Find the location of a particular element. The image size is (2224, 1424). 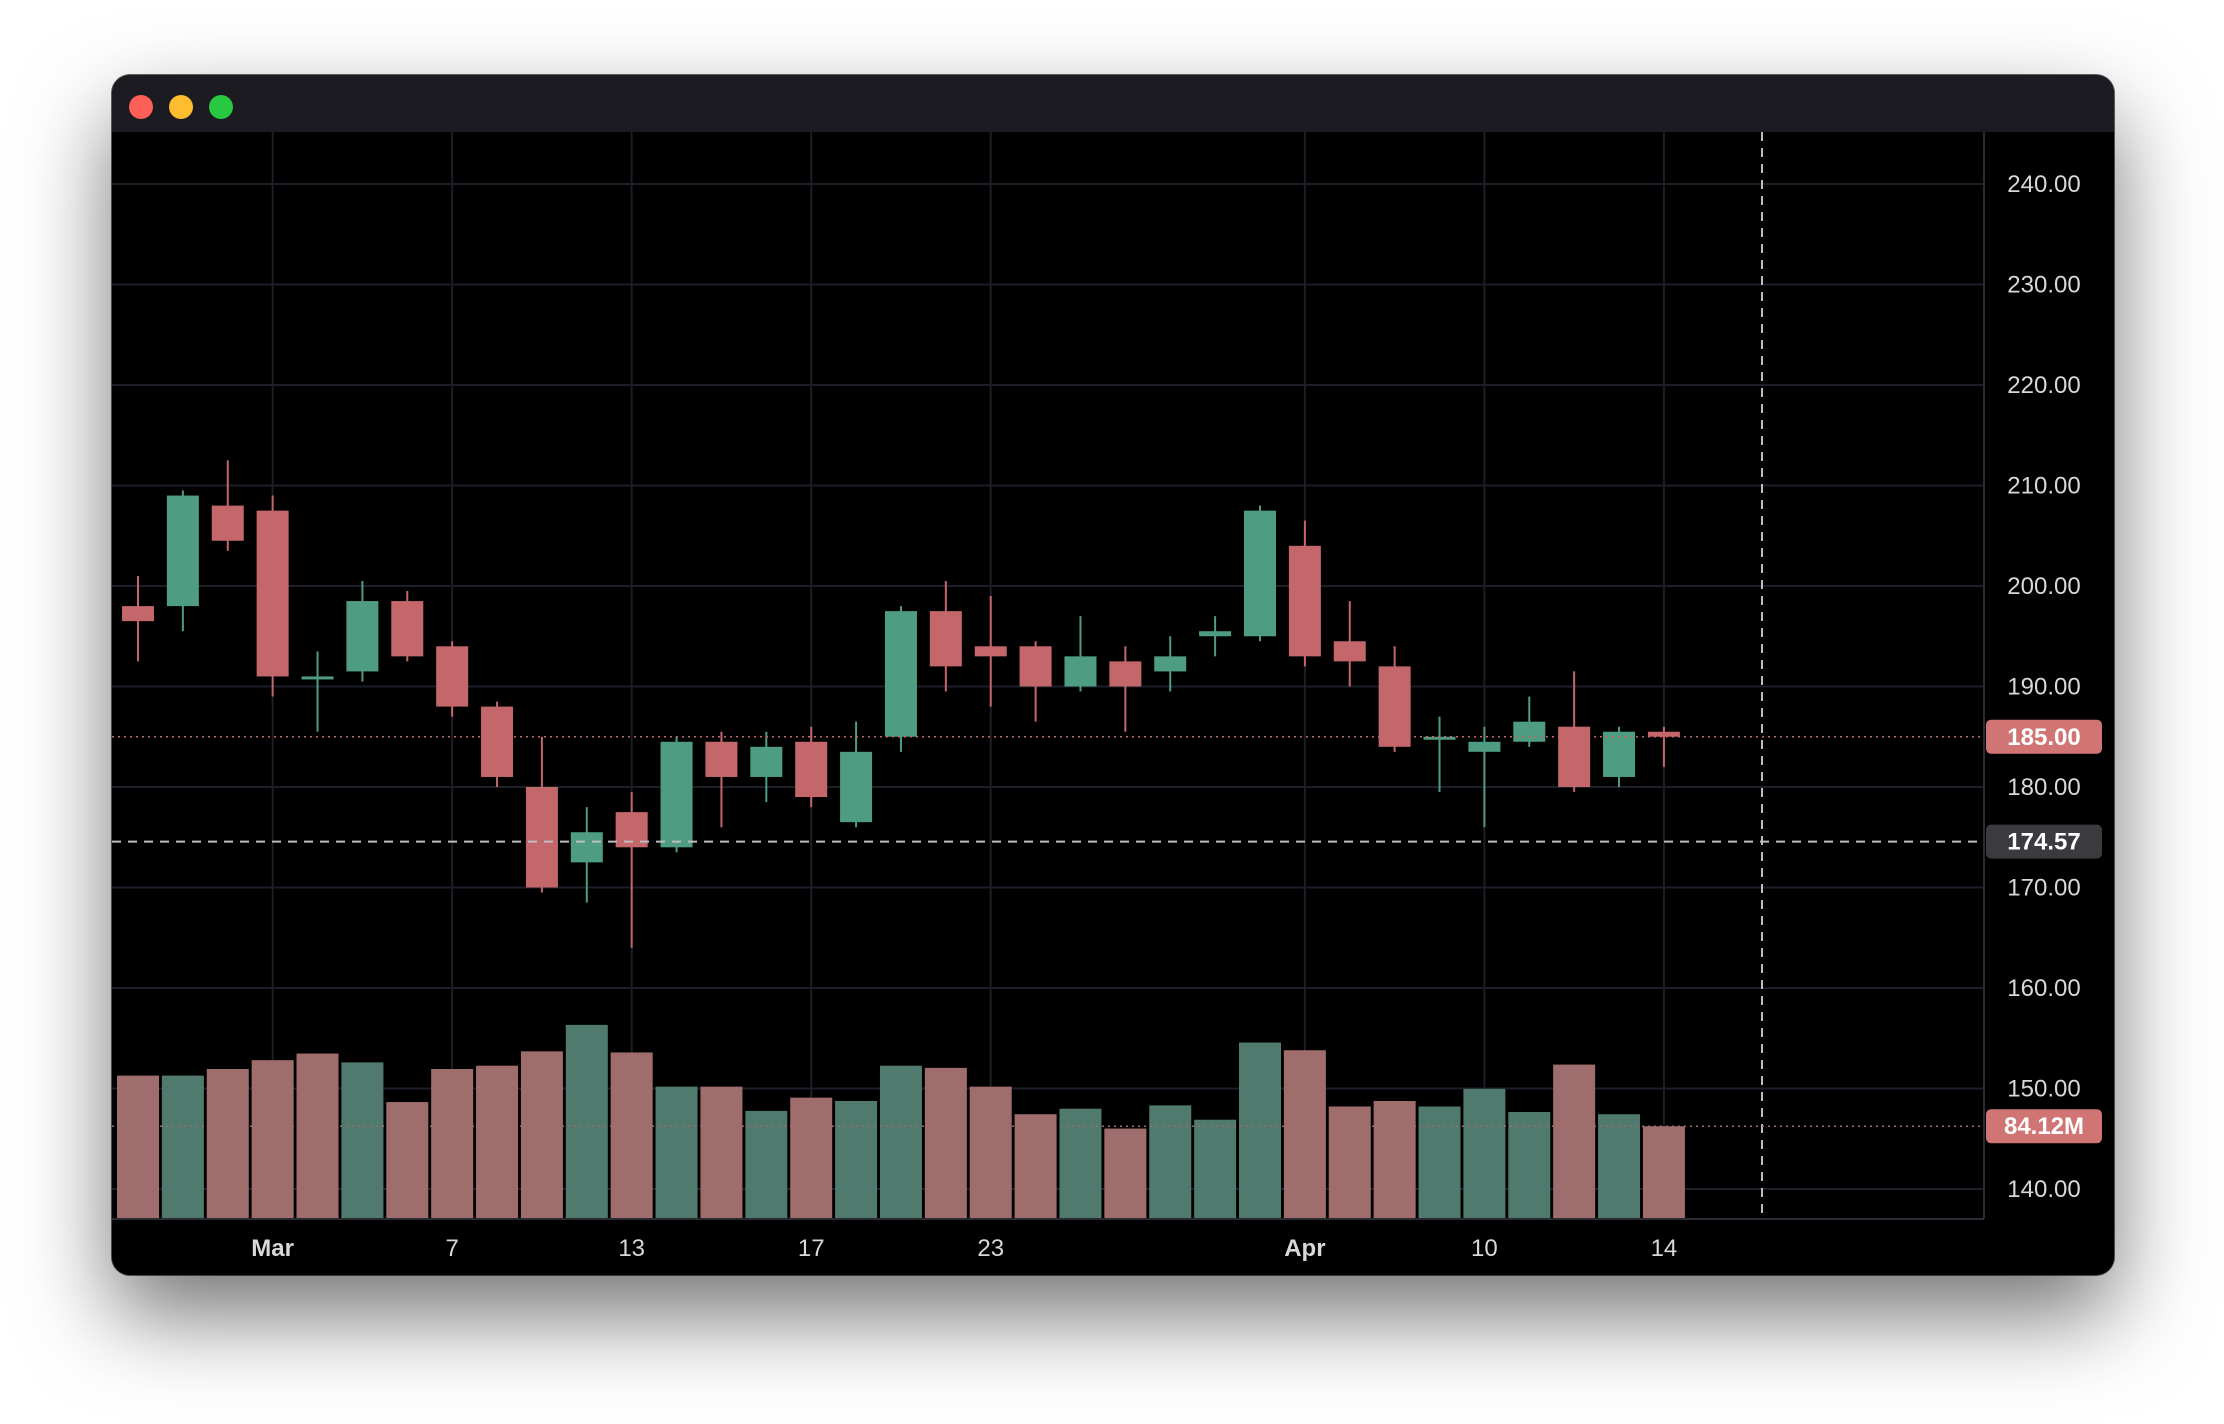

crosshair-price-label-background is located at coordinates (2044, 841).